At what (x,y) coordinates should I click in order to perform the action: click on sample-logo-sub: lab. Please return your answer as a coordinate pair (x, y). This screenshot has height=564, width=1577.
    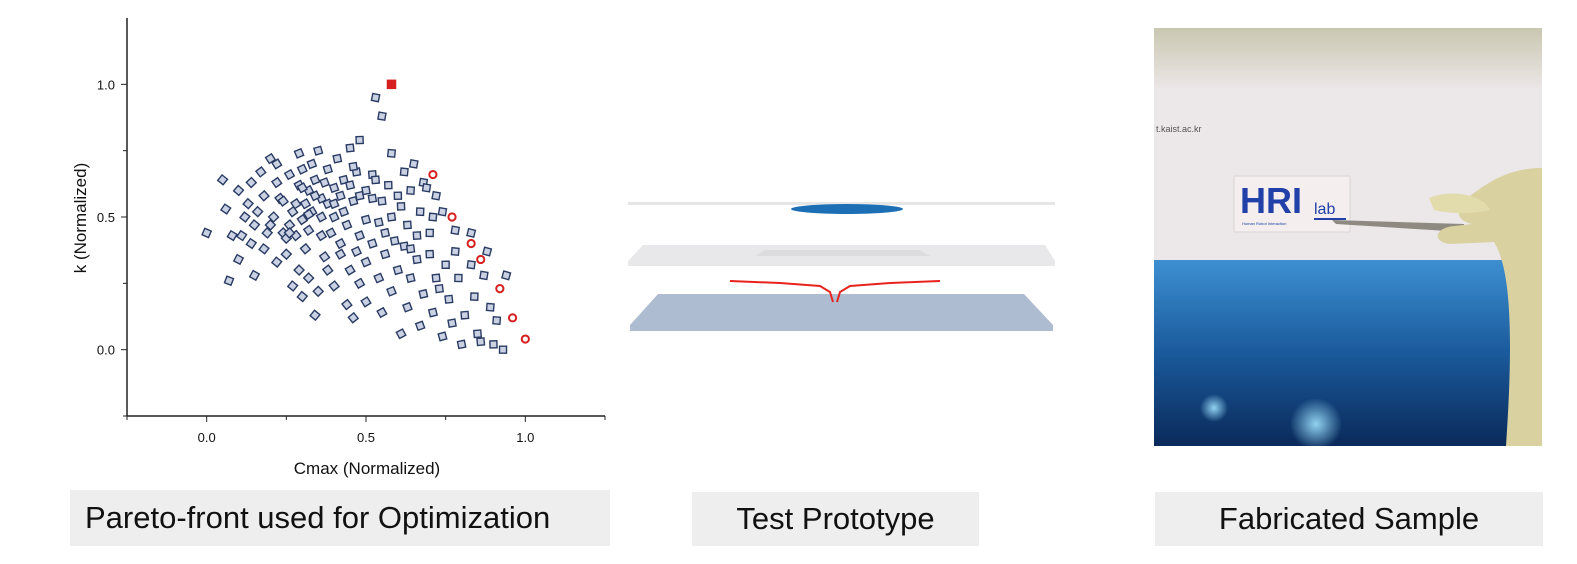
    Looking at the image, I should click on (1324, 209).